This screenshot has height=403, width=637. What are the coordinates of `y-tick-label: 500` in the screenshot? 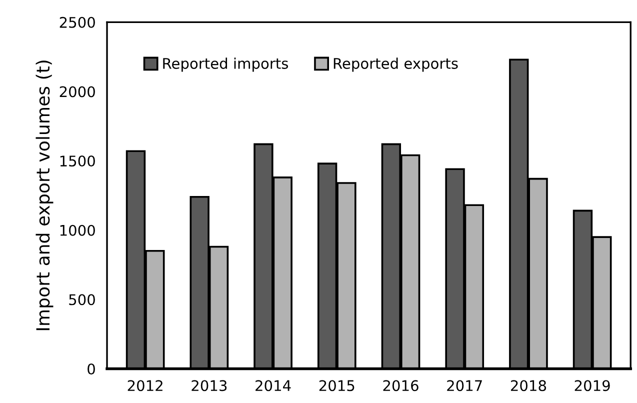 It's located at (82, 300).